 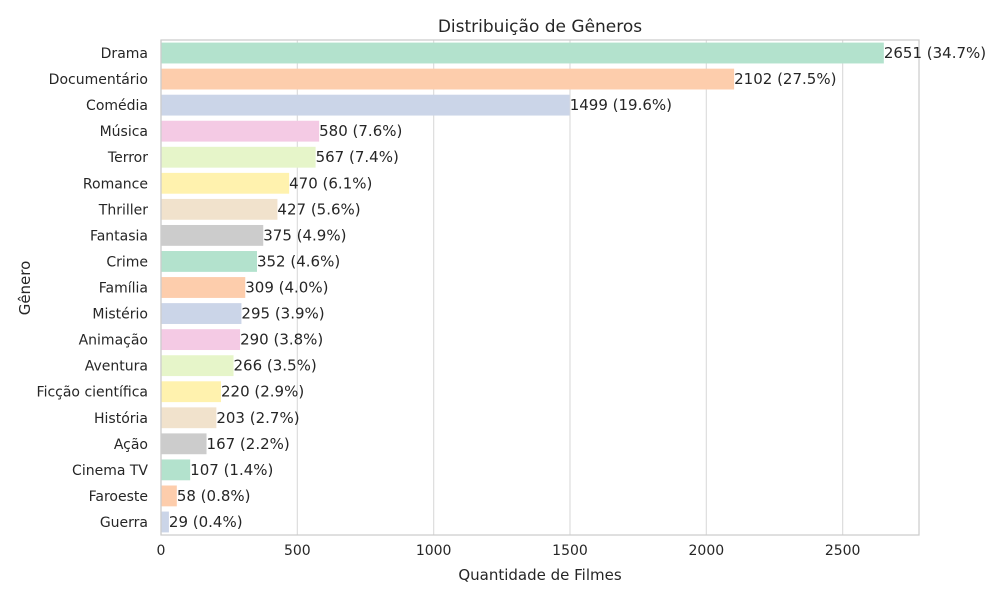 I want to click on data-label: 470 (6.1%), so click(x=330, y=183).